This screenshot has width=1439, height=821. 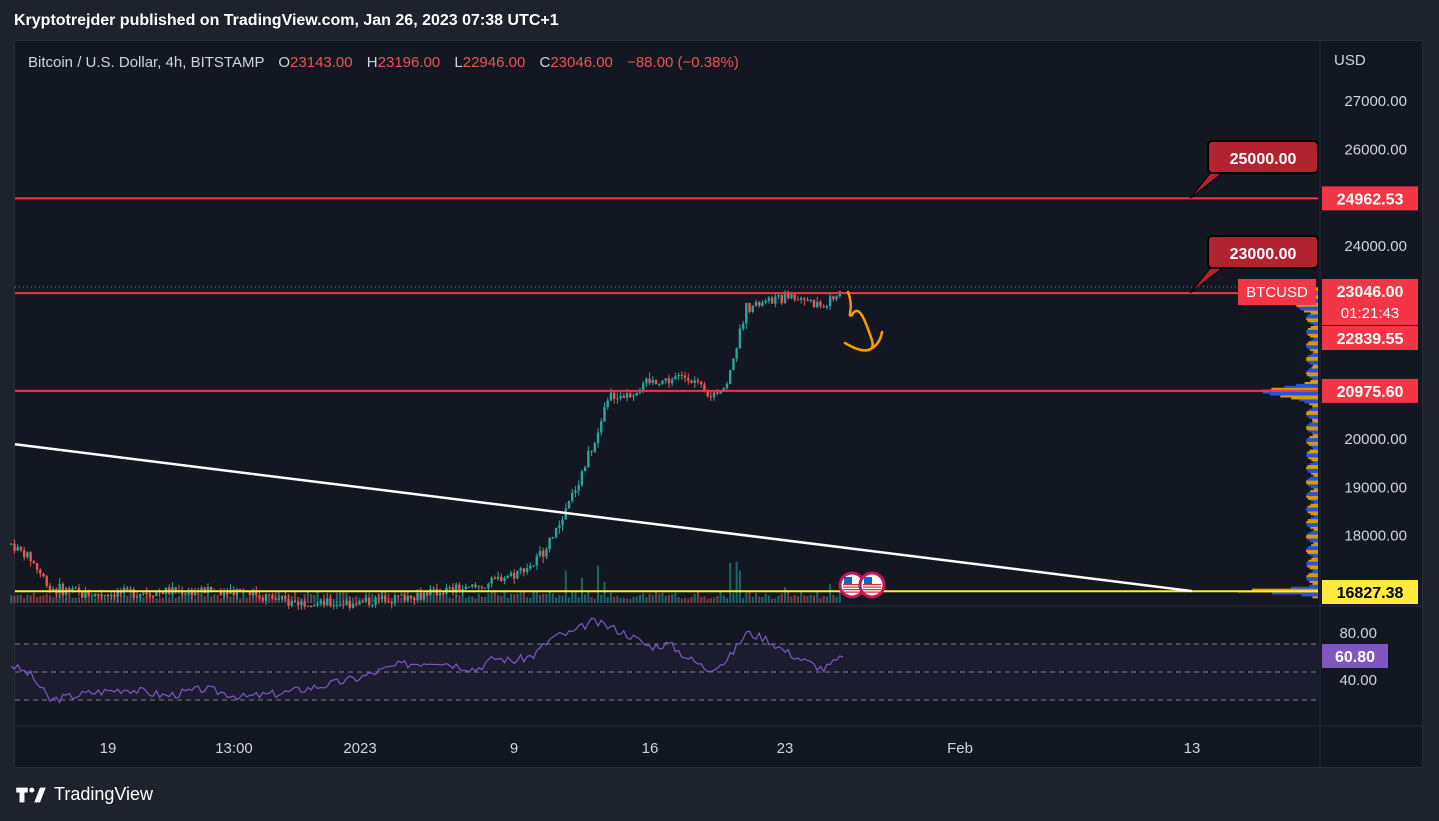 What do you see at coordinates (1207, 184) in the screenshot?
I see `callout-pointer` at bounding box center [1207, 184].